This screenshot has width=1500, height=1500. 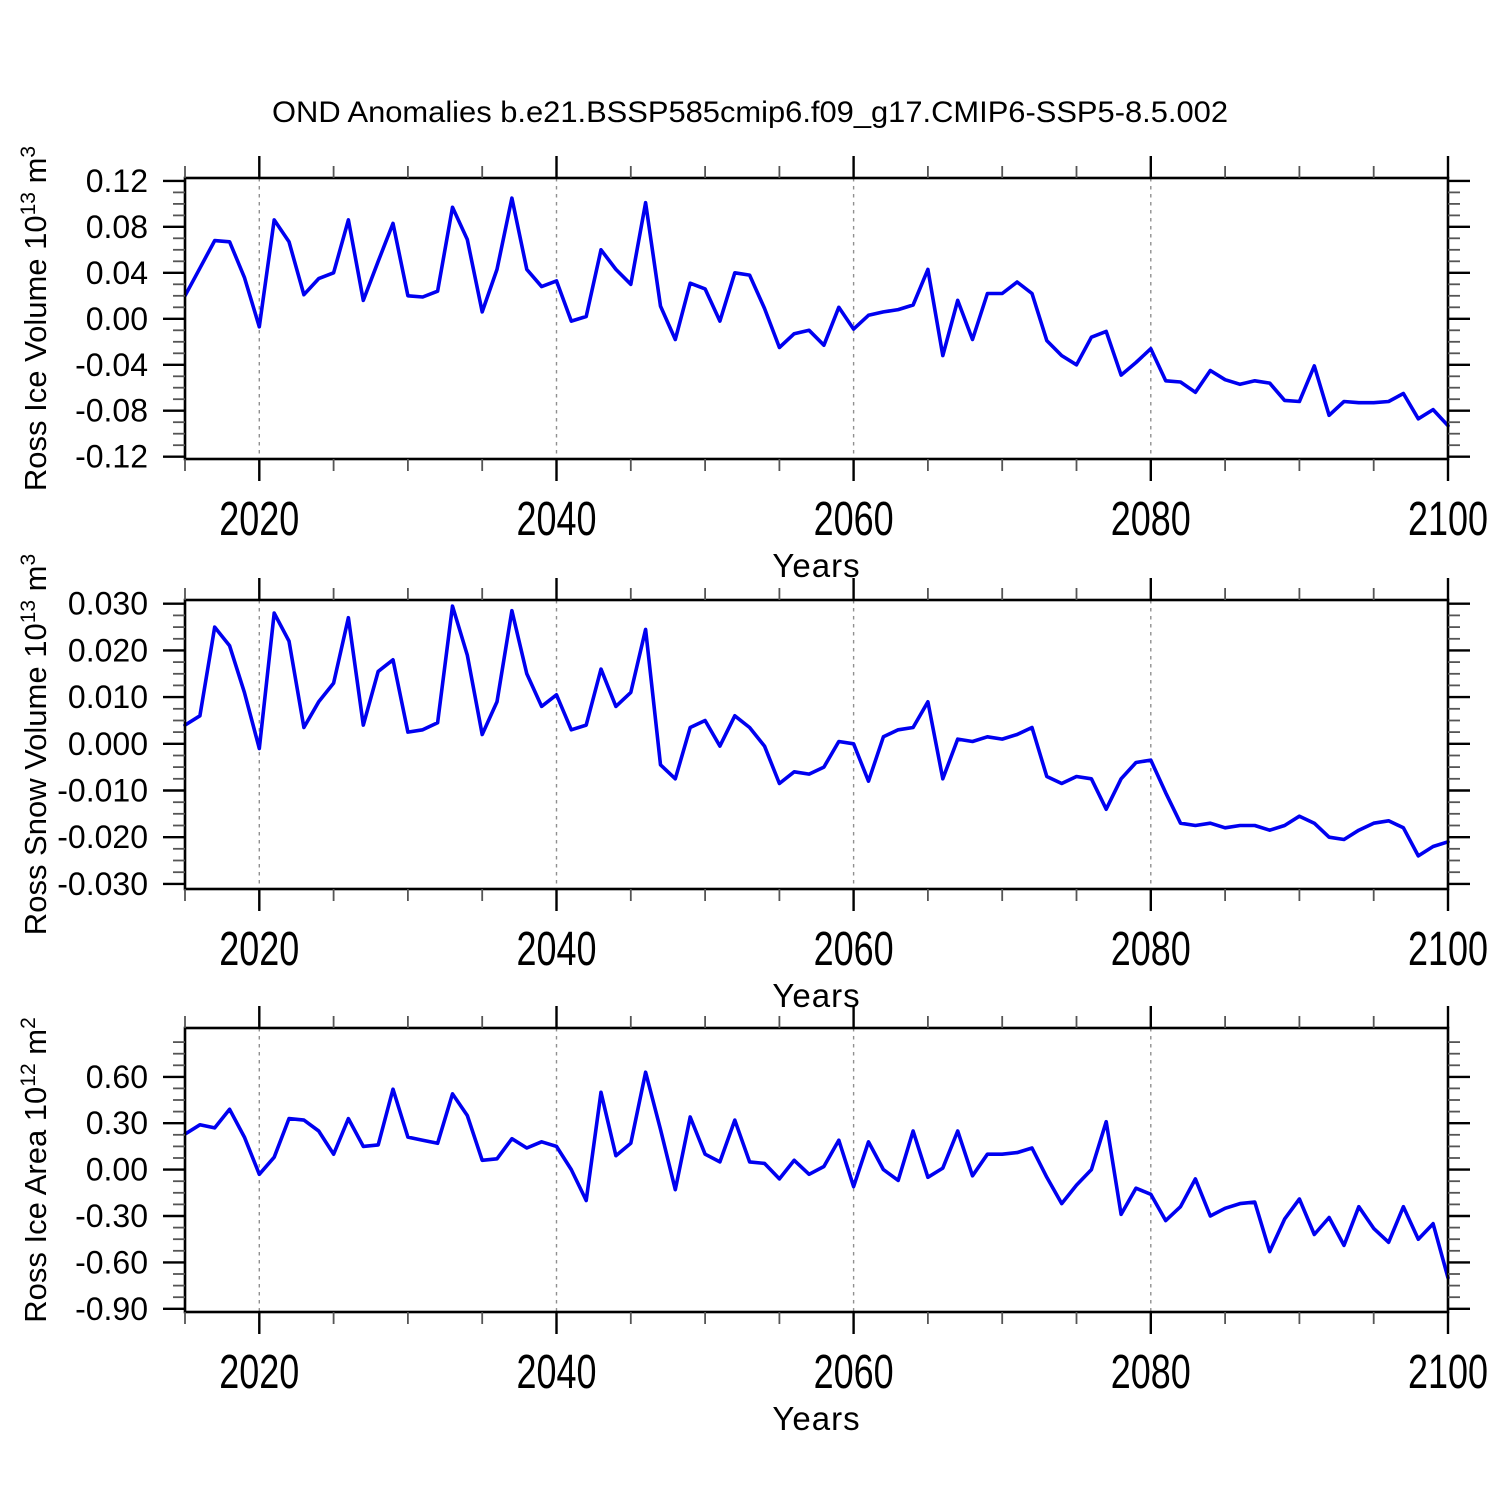 What do you see at coordinates (111, 1262) in the screenshot?
I see `y-tick-label: -0.60` at bounding box center [111, 1262].